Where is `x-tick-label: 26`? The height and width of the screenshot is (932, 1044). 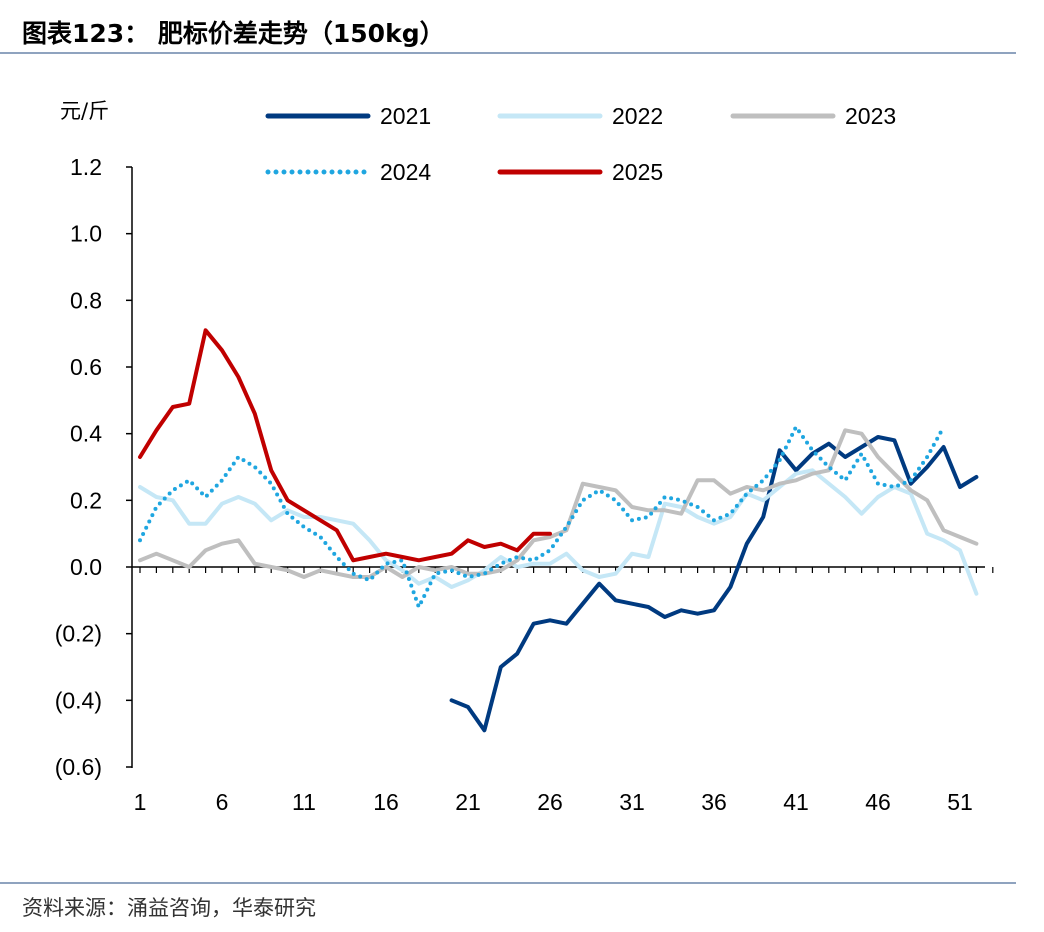 x-tick-label: 26 is located at coordinates (550, 802).